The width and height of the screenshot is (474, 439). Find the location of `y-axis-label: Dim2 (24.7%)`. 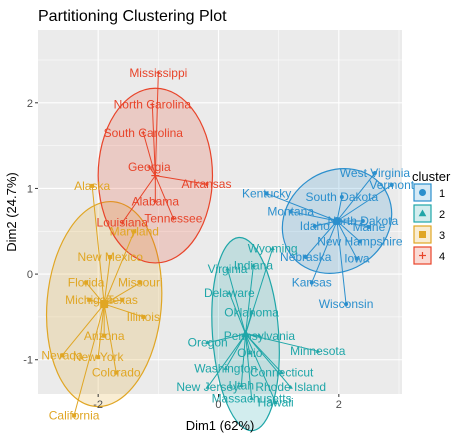

y-axis-label: Dim2 (24.7%) is located at coordinates (11, 211).